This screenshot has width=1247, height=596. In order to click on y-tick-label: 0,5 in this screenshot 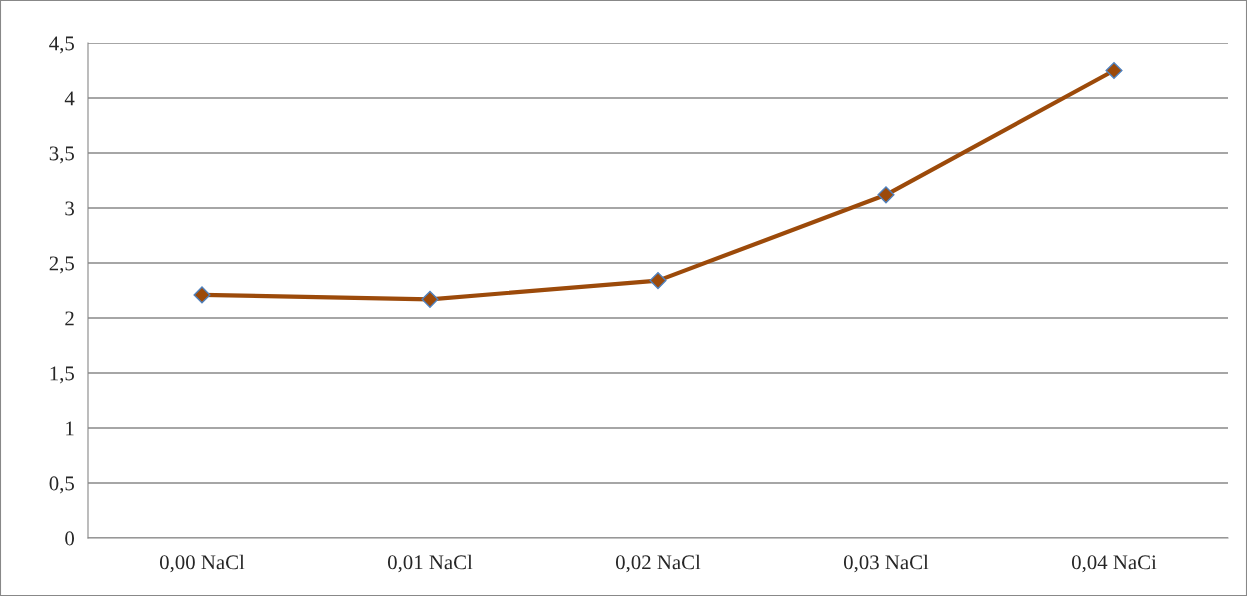, I will do `click(61, 485)`.